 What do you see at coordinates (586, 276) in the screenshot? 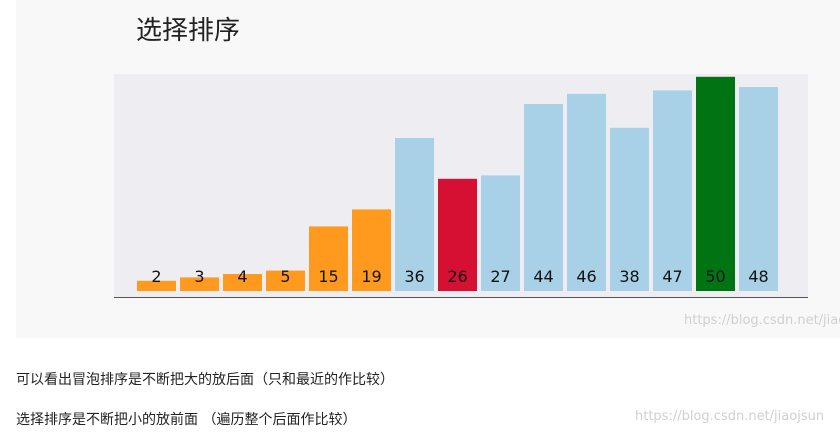
I see `bar-label-46: 46` at bounding box center [586, 276].